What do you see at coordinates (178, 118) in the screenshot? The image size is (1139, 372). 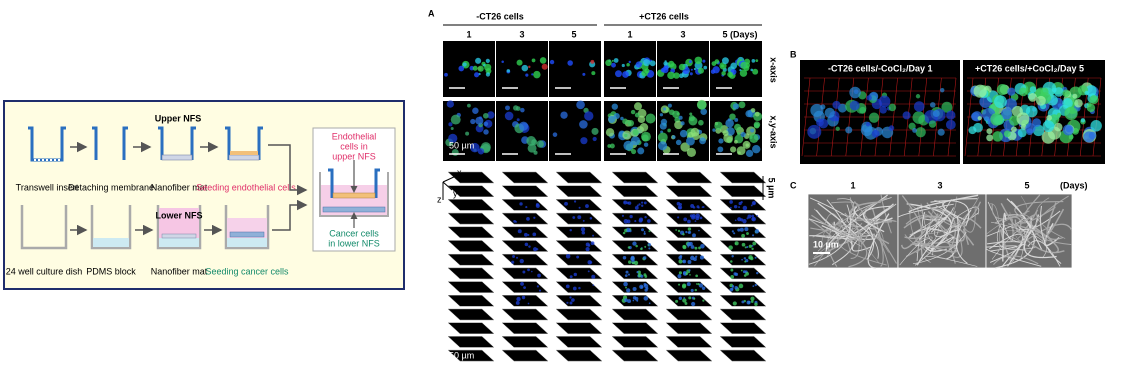 I see `upper-nfs-label: Upper NFS` at bounding box center [178, 118].